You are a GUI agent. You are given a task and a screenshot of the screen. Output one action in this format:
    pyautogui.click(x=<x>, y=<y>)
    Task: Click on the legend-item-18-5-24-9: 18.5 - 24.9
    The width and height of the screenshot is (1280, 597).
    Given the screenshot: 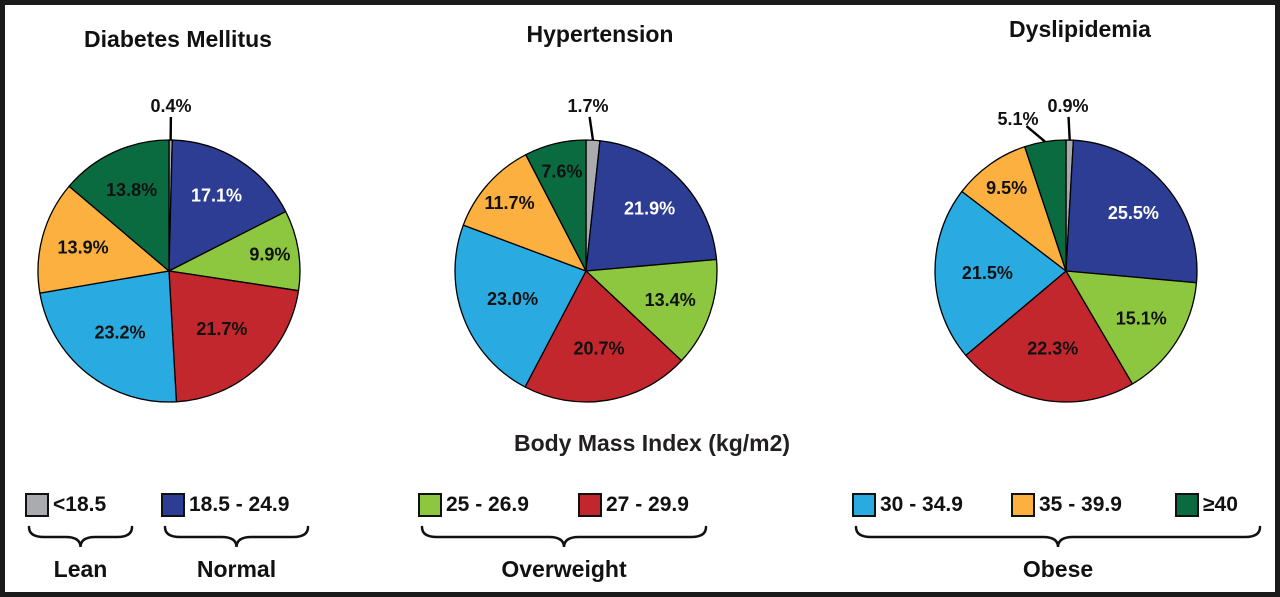 What is the action you would take?
    pyautogui.click(x=225, y=504)
    